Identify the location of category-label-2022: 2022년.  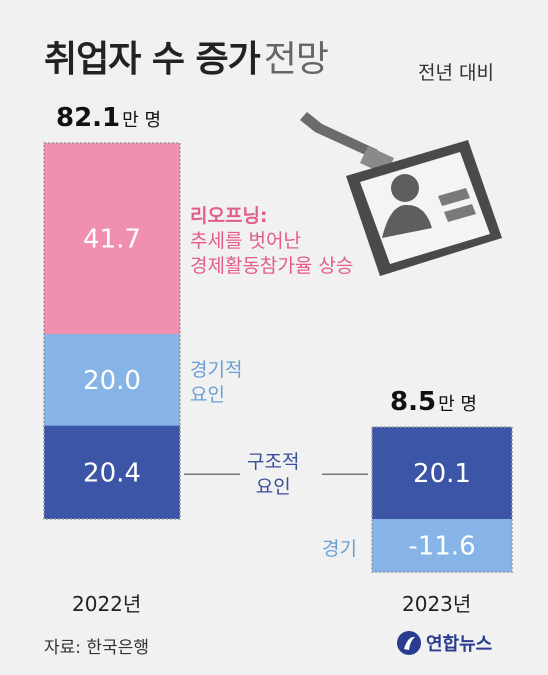
(107, 604).